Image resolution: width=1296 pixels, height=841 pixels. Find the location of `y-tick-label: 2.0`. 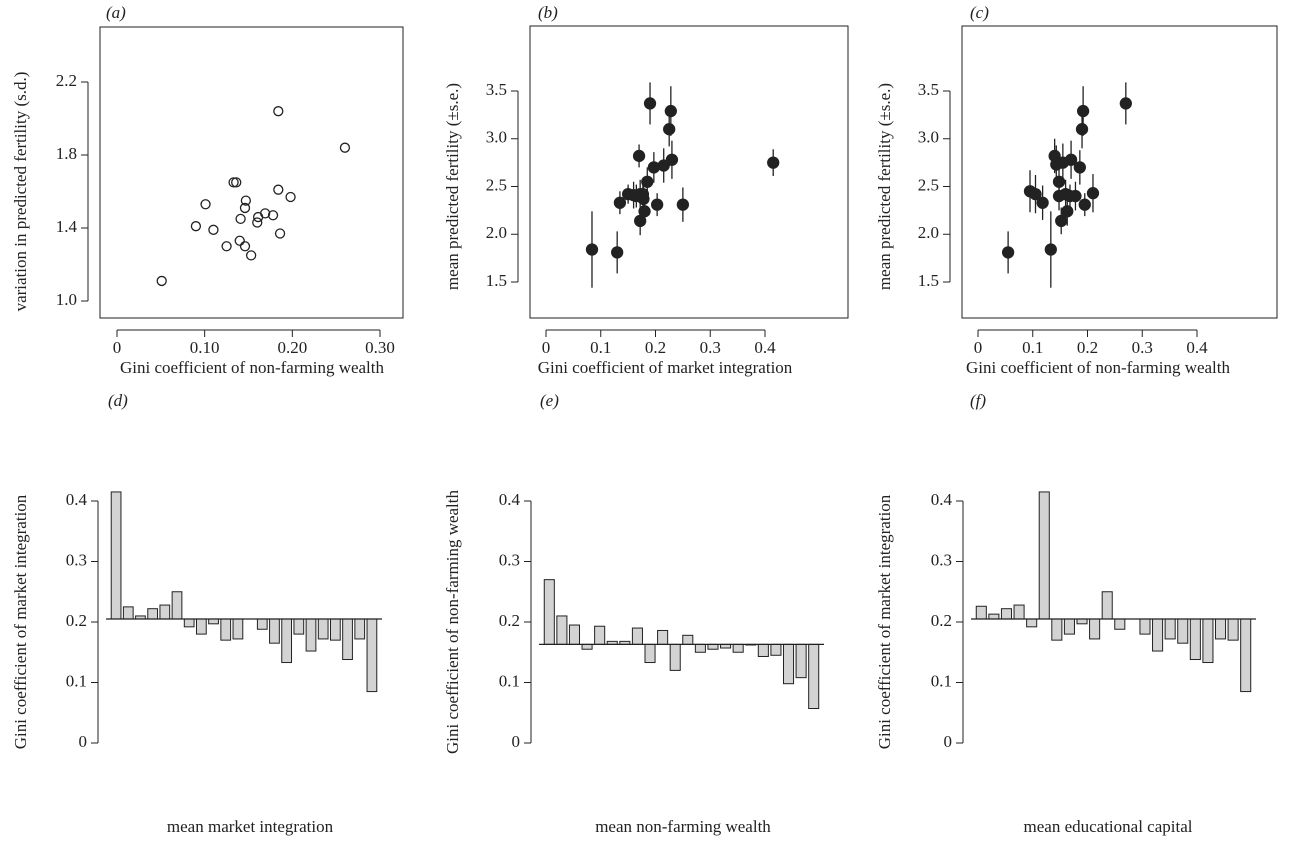

y-tick-label: 2.0 is located at coordinates (496, 232).